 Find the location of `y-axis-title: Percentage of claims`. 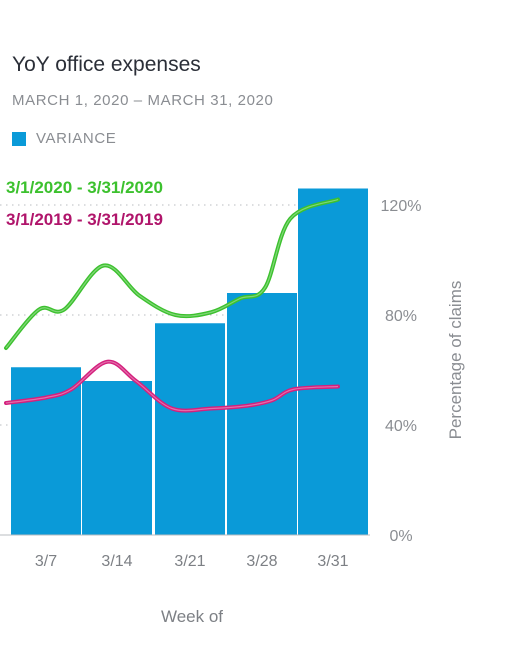

y-axis-title: Percentage of claims is located at coordinates (455, 360).